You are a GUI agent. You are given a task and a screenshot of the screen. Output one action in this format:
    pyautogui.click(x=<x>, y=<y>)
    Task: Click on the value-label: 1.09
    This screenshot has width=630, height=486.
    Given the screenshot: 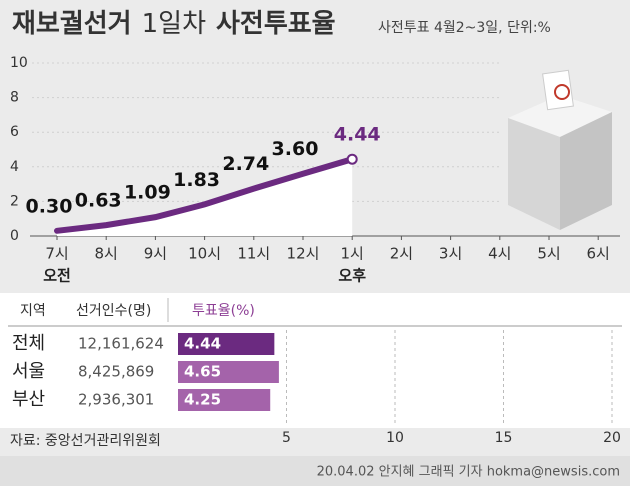 What is the action you would take?
    pyautogui.click(x=147, y=193)
    